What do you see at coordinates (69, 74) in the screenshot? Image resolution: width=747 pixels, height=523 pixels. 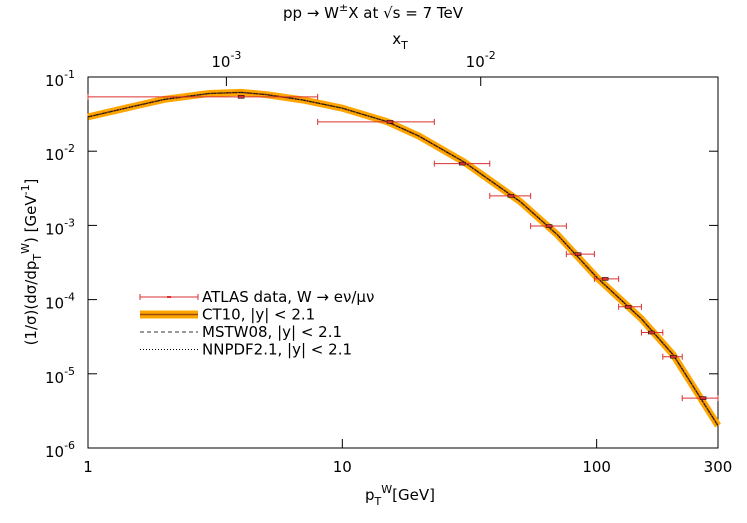 I see `y-tick-label-exp: -1` at bounding box center [69, 74].